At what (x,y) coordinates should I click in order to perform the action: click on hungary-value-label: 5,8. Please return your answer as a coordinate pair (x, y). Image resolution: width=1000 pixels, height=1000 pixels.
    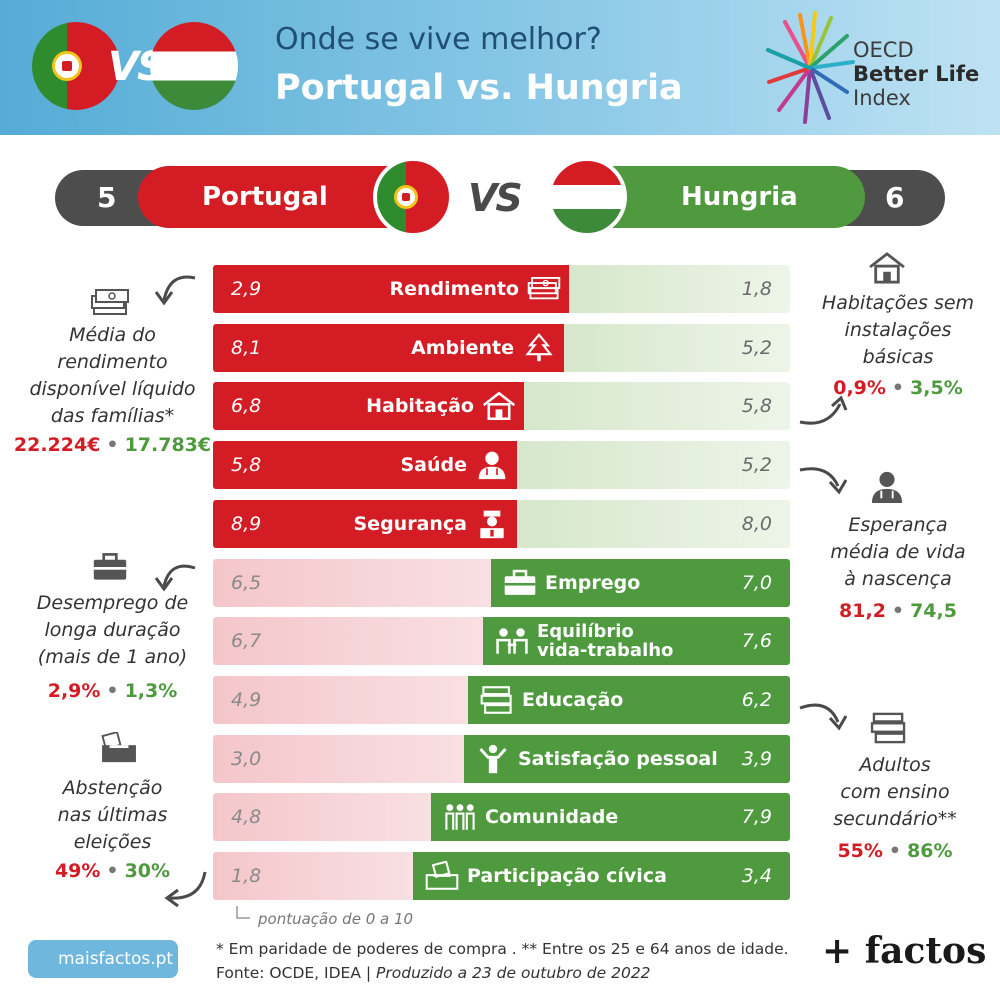
    Looking at the image, I should click on (756, 406).